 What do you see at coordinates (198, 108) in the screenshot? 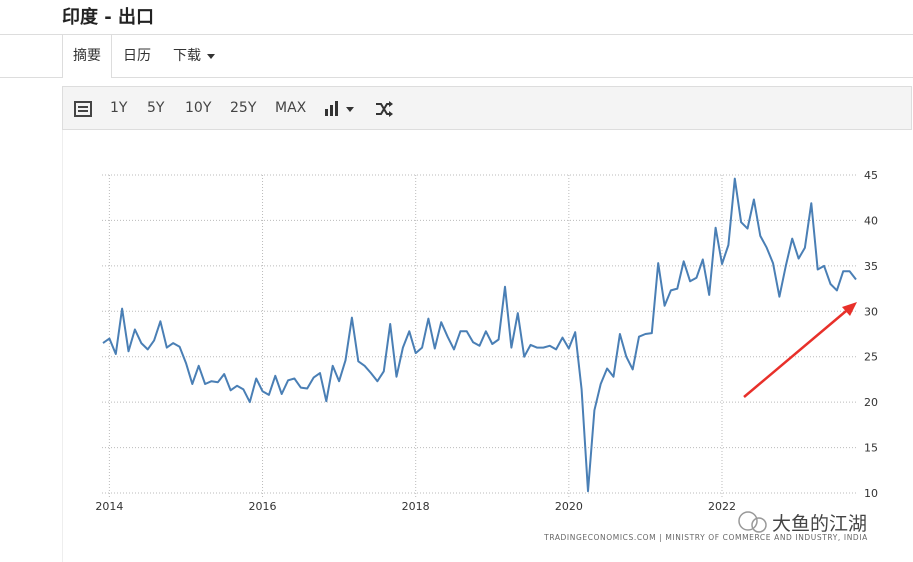
I see `range-button: 10Y` at bounding box center [198, 108].